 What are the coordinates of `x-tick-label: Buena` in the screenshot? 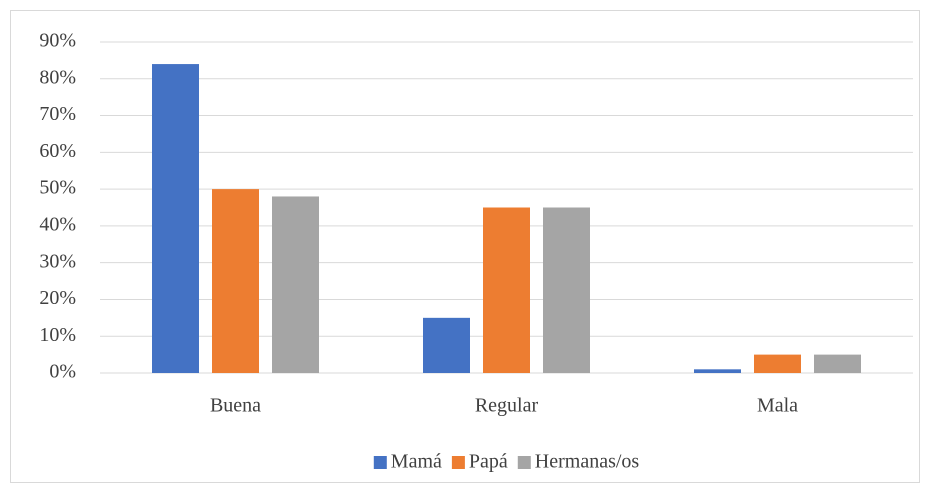 It's located at (235, 406).